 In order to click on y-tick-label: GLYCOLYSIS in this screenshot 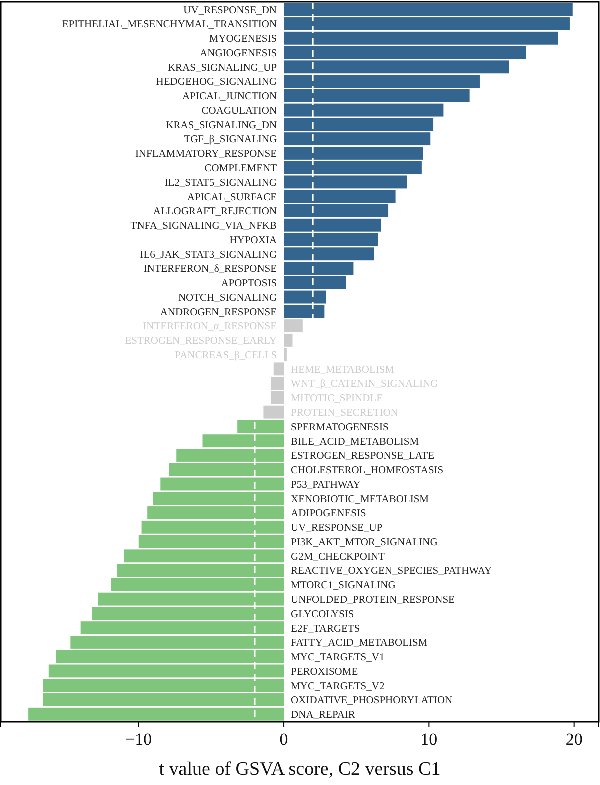, I will do `click(322, 614)`.